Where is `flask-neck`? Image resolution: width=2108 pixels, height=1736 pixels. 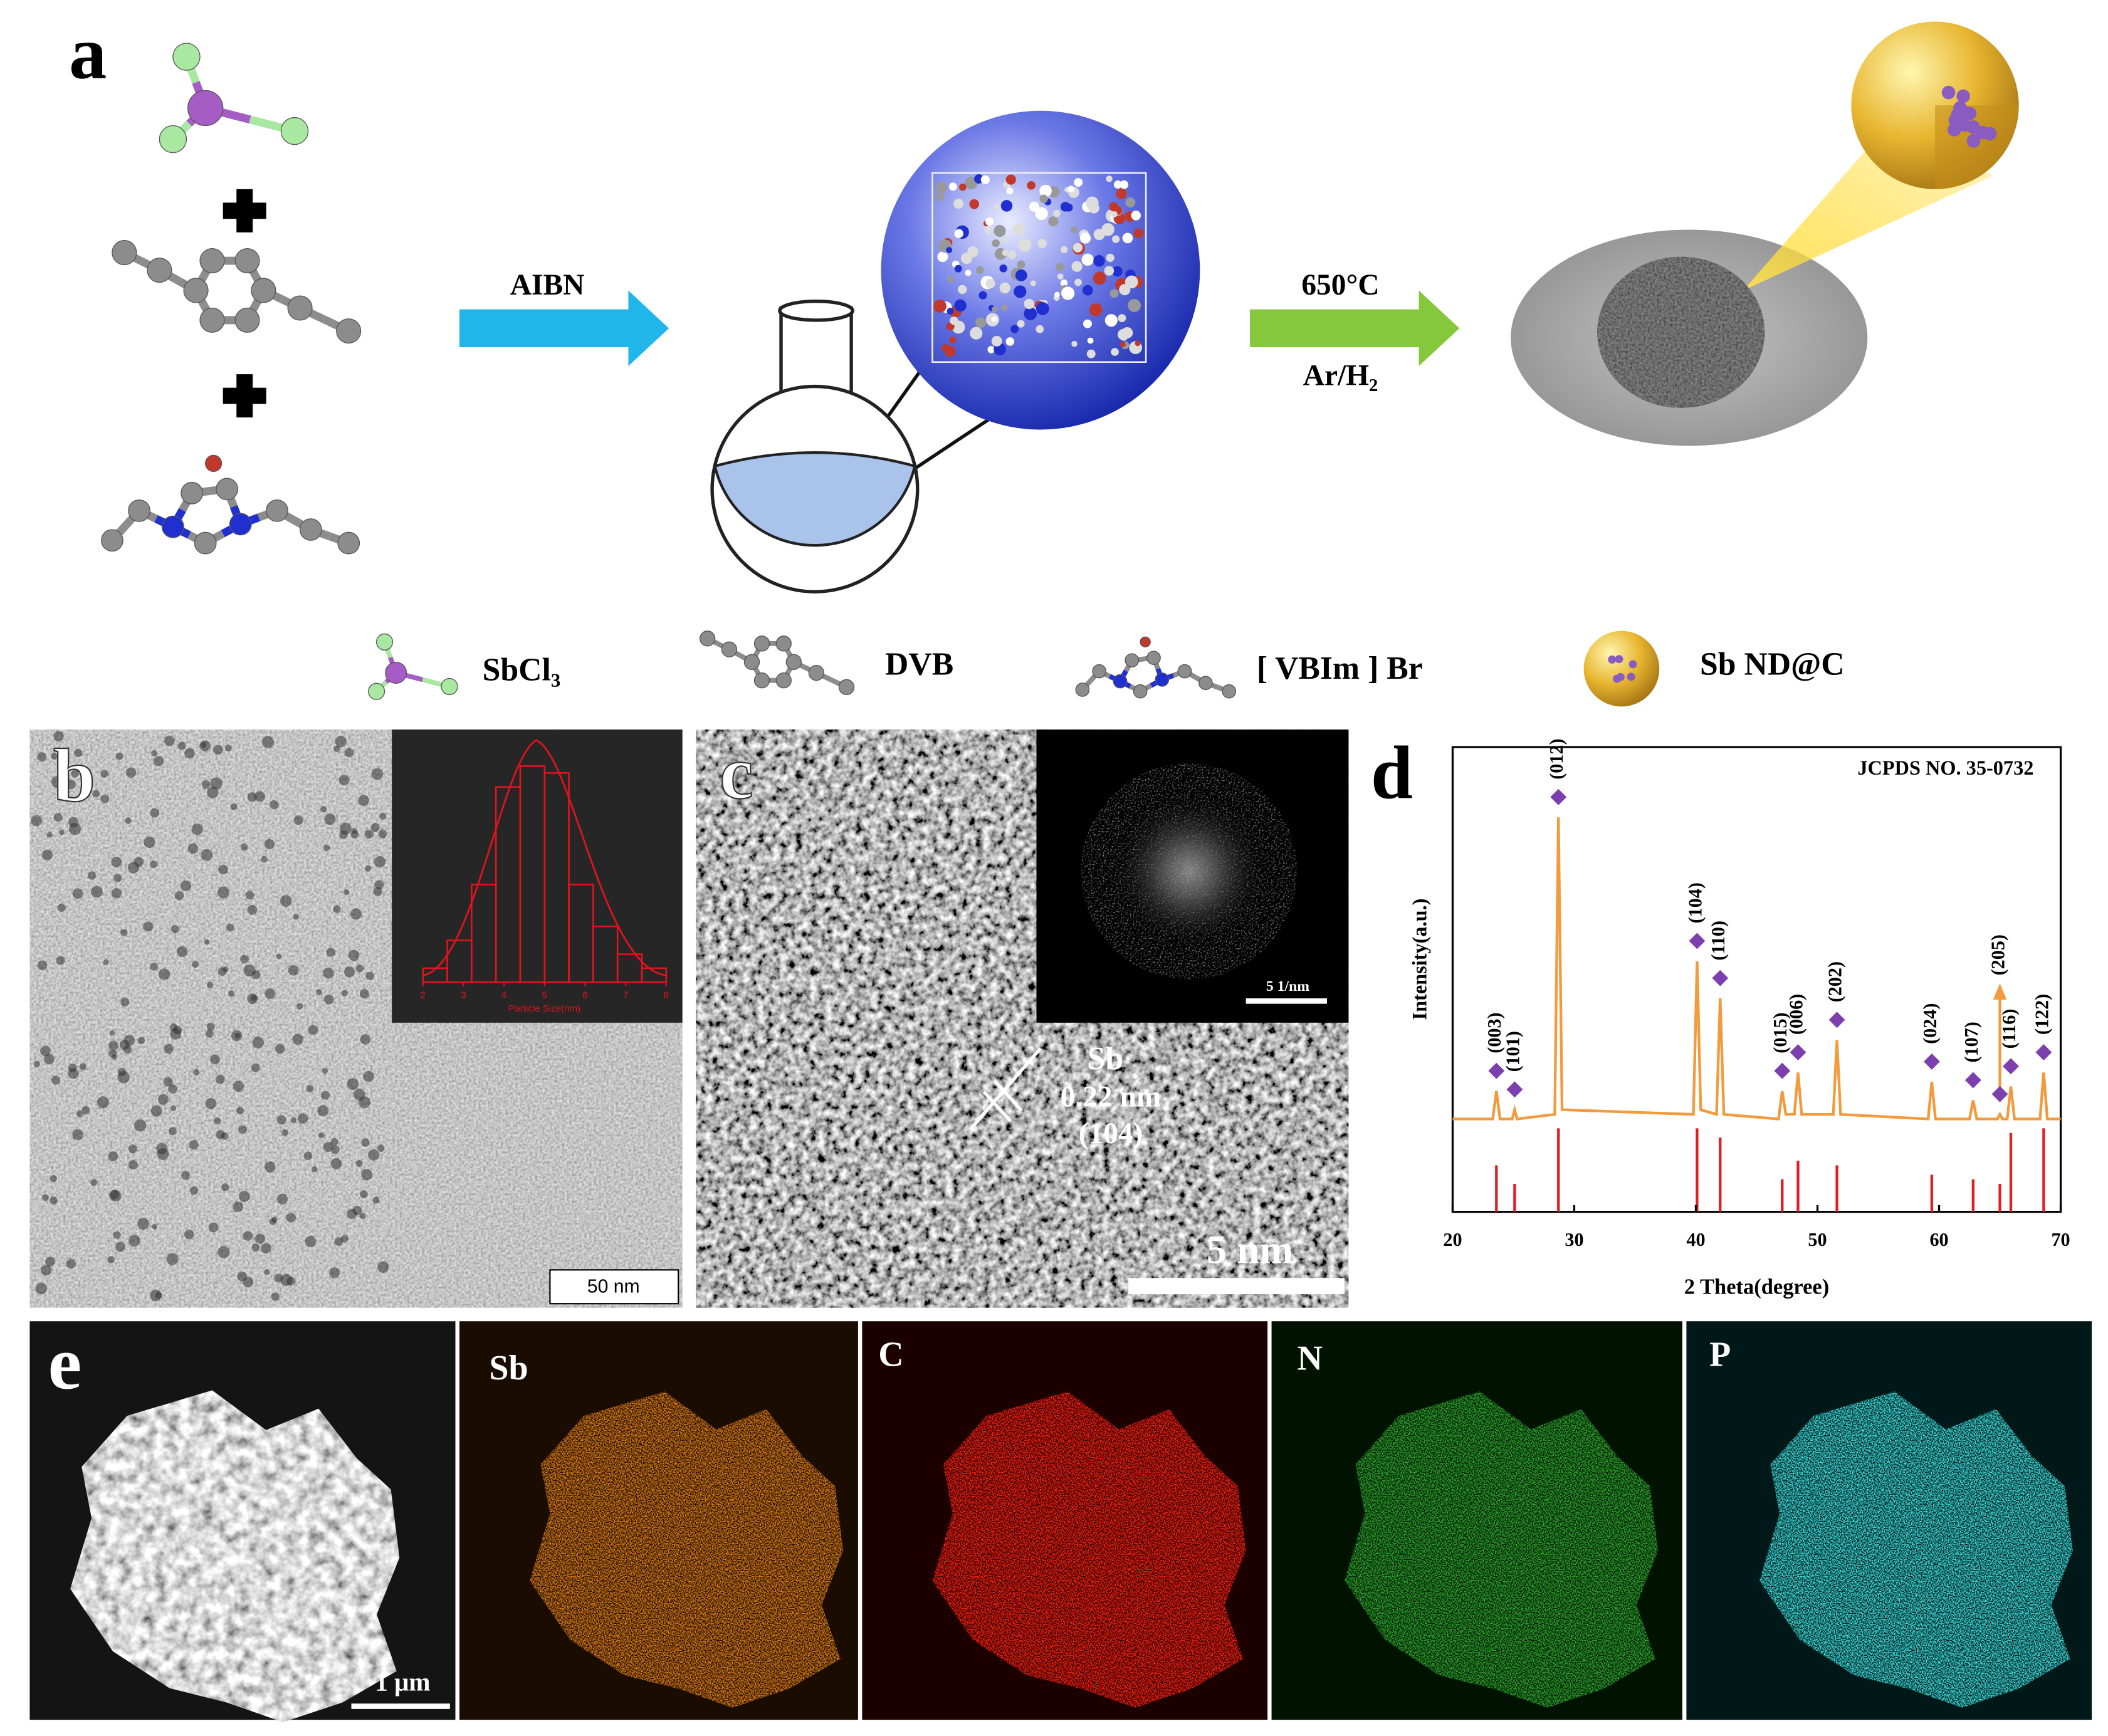 flask-neck is located at coordinates (816, 352).